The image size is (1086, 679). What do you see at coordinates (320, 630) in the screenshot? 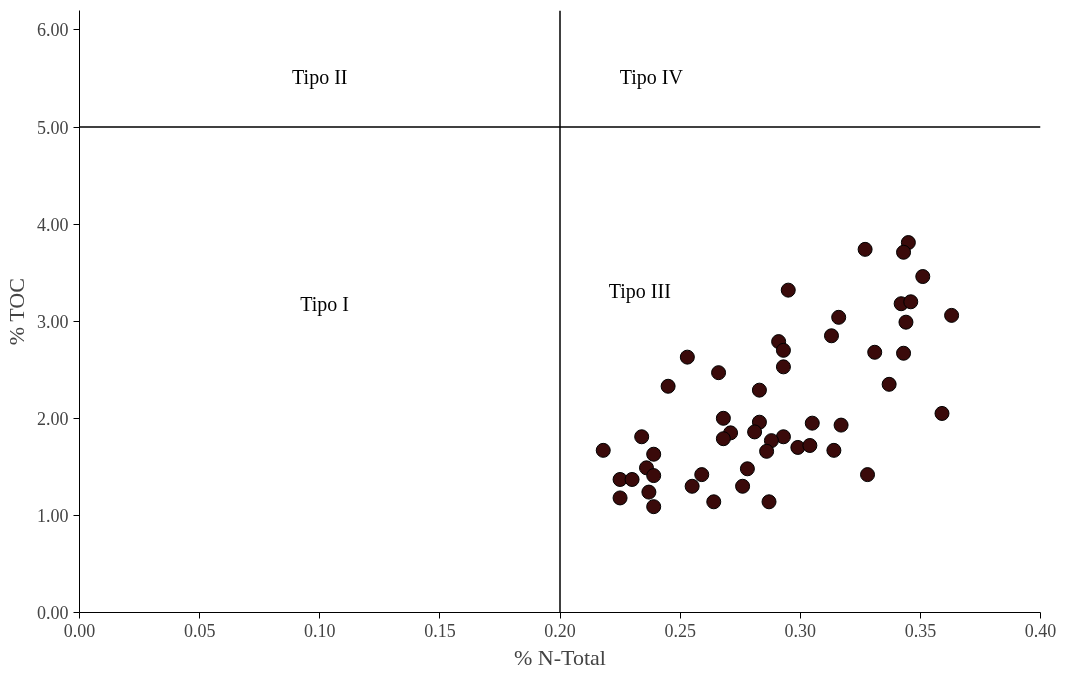
I see `x-tick-label: 0.10` at bounding box center [320, 630].